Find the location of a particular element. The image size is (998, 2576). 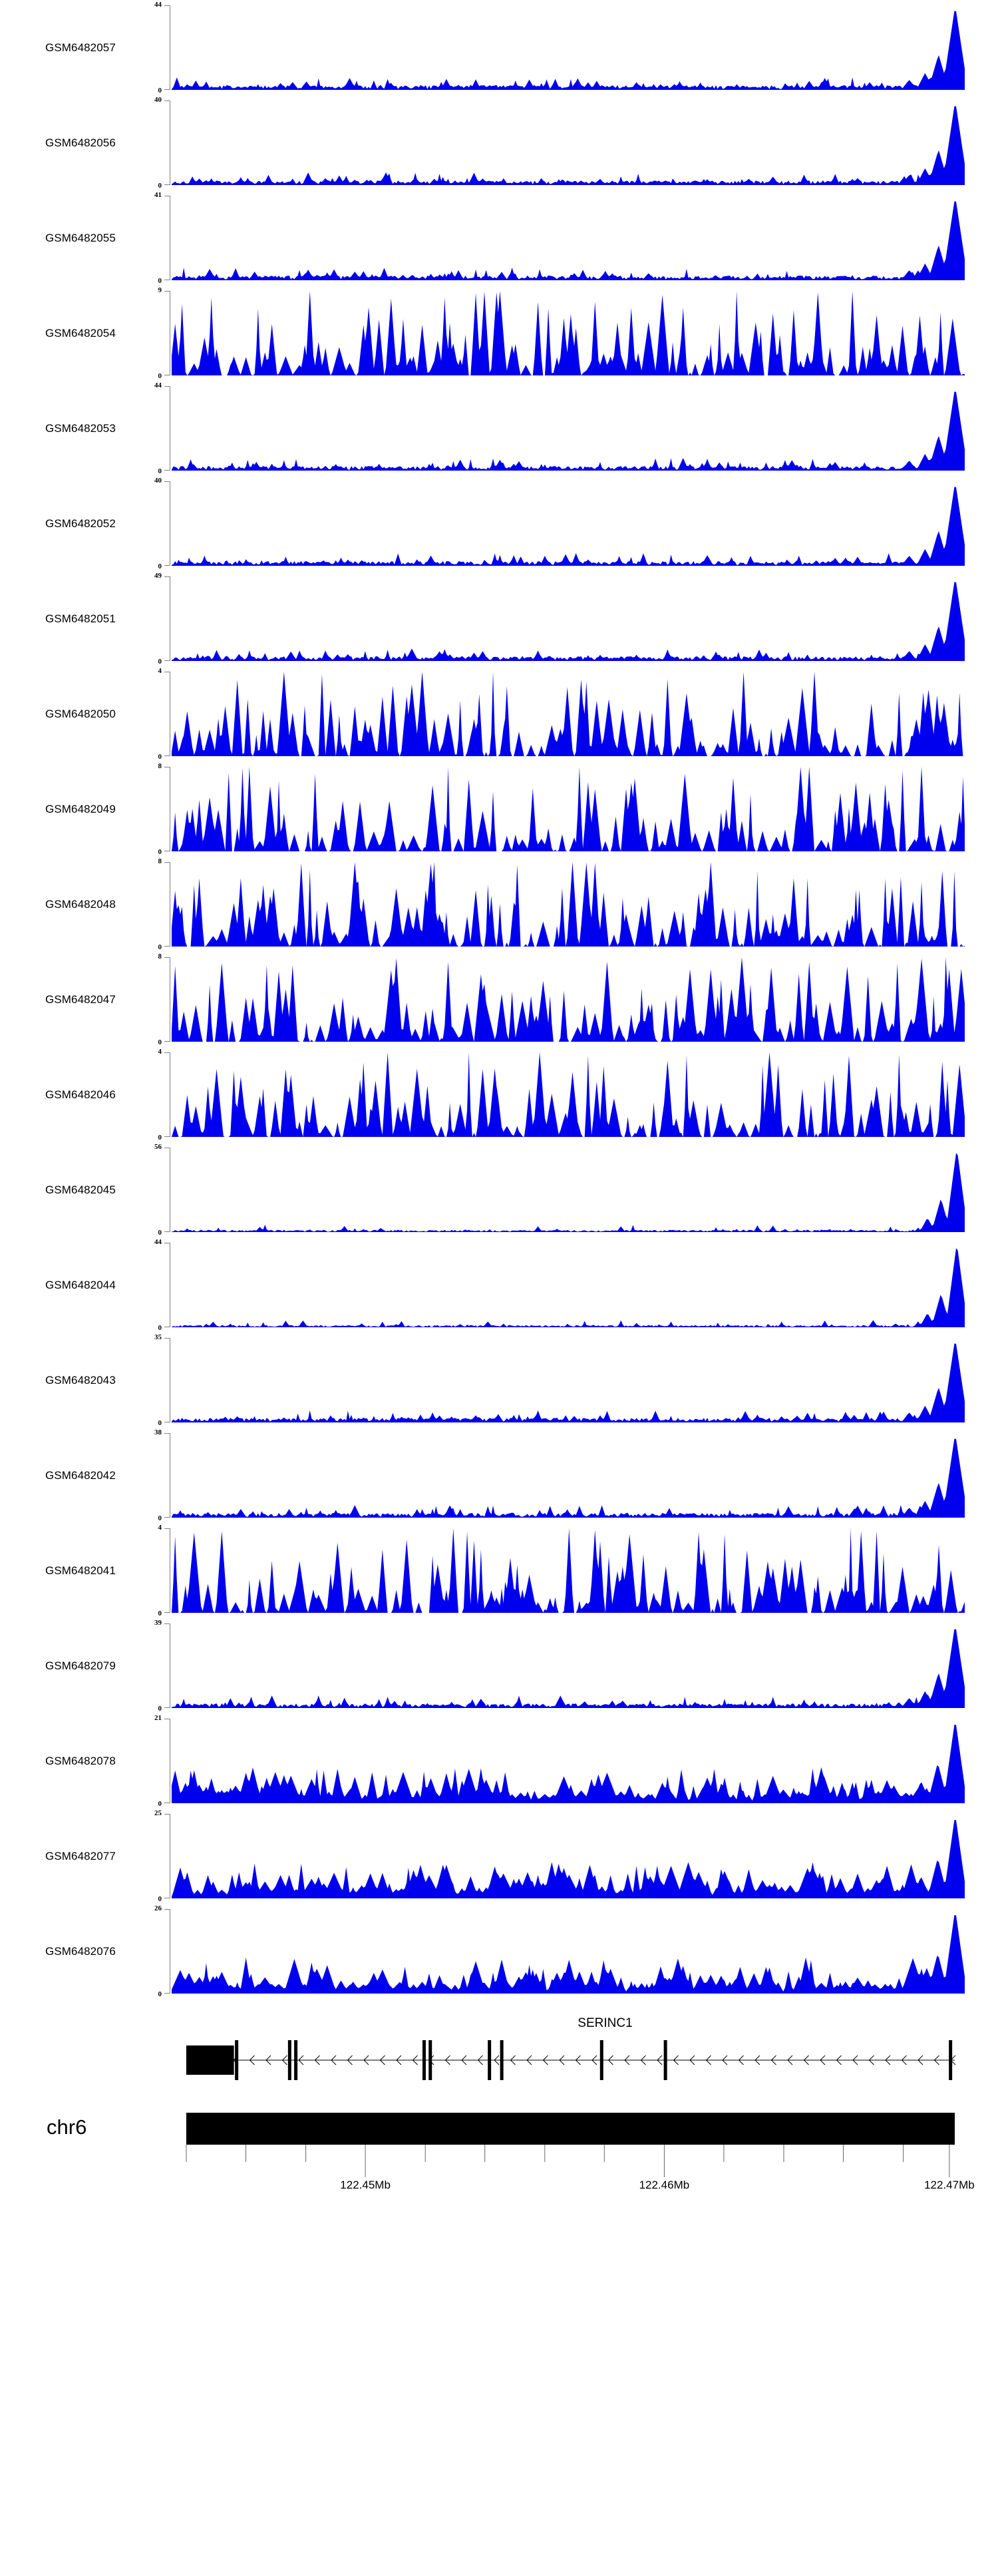

track-y-axis: 44 0 is located at coordinates (162, 1285).